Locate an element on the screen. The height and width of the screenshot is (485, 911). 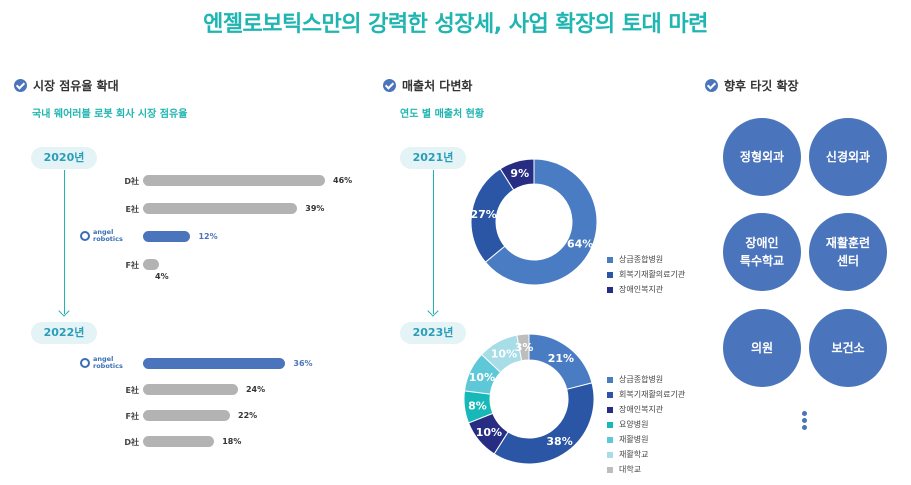
legend-item: 재활병원 is located at coordinates (627, 439).